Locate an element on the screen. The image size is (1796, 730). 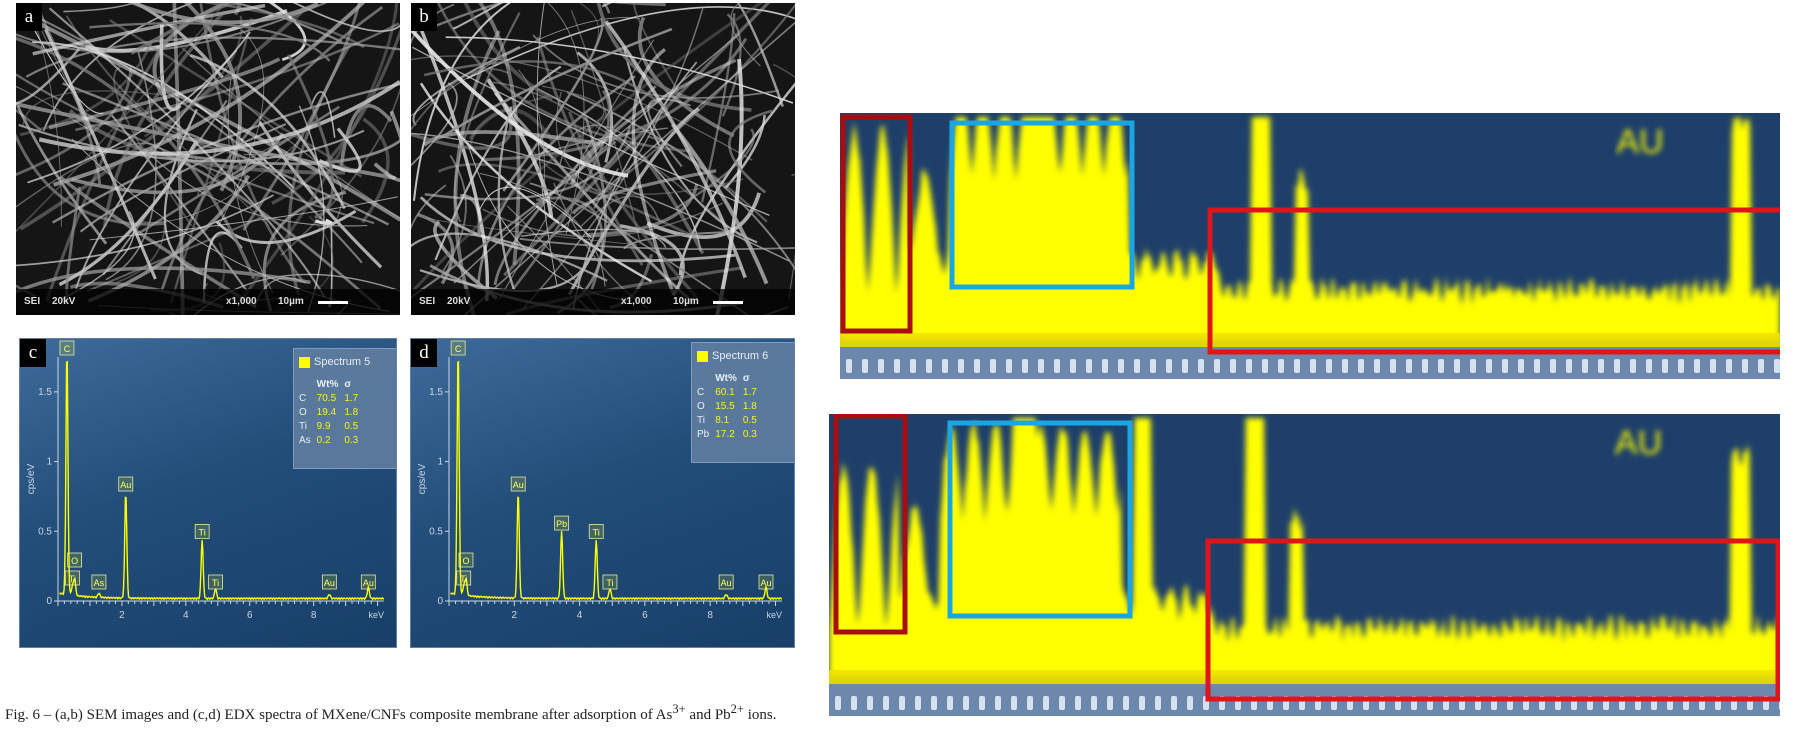
wt-cell: 60.1 is located at coordinates (725, 392).